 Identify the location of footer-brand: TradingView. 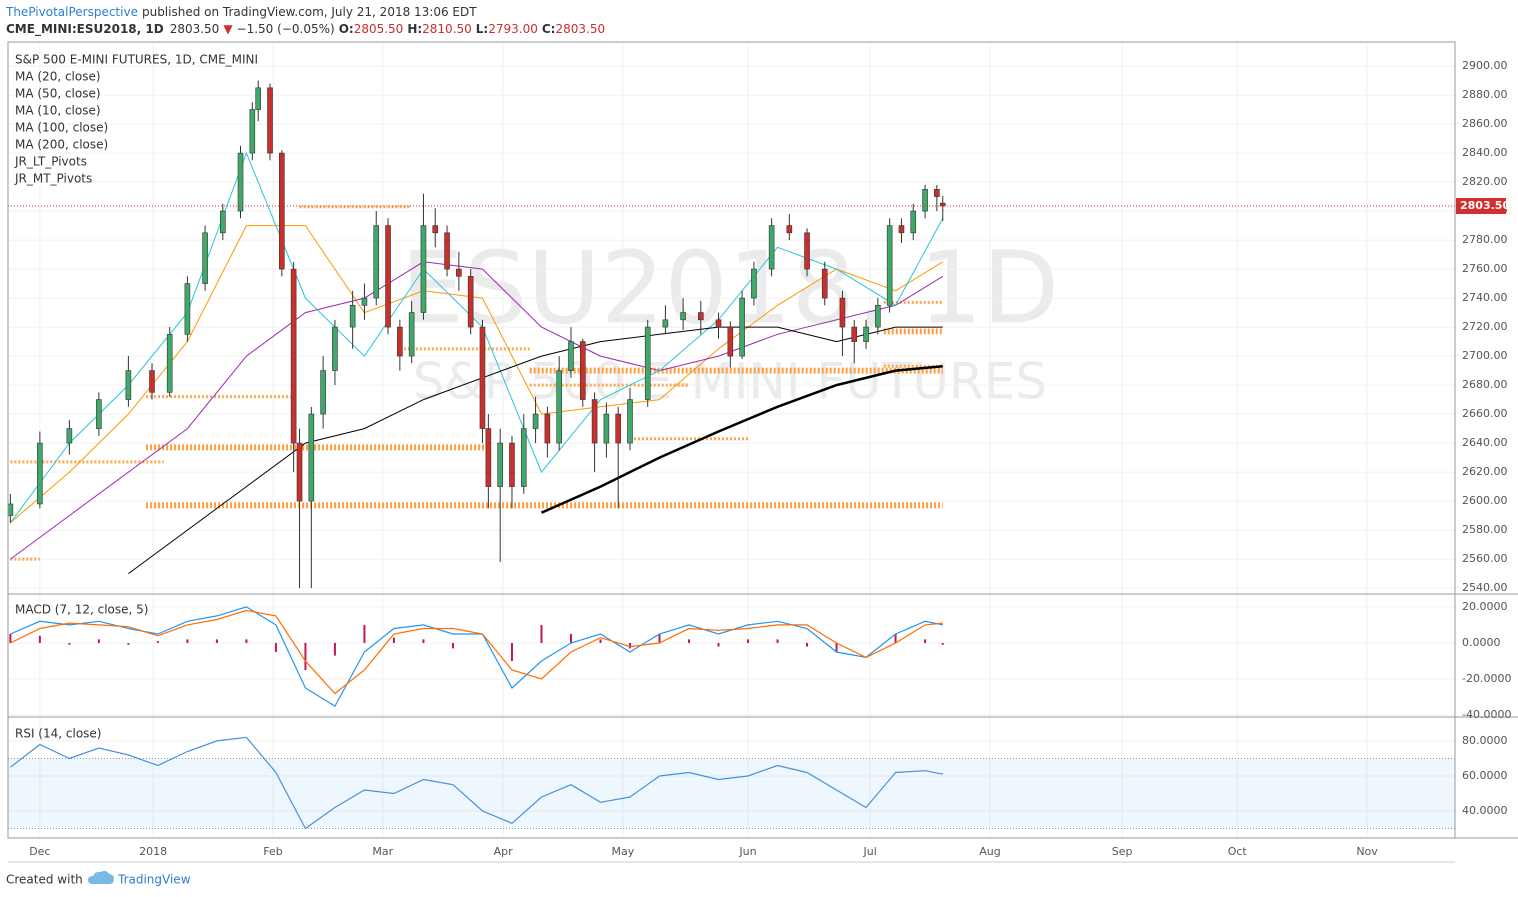
(154, 880).